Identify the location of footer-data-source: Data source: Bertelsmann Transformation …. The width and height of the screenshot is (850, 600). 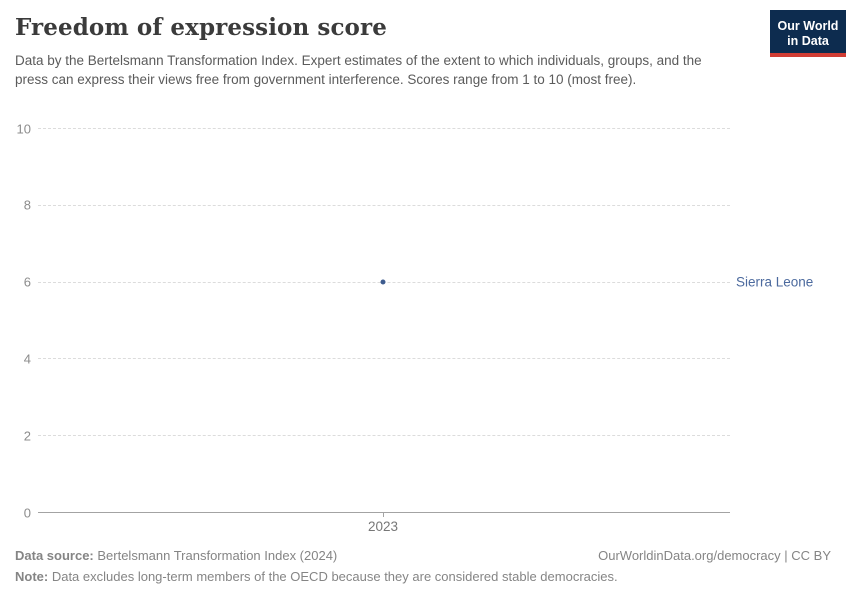
(176, 555).